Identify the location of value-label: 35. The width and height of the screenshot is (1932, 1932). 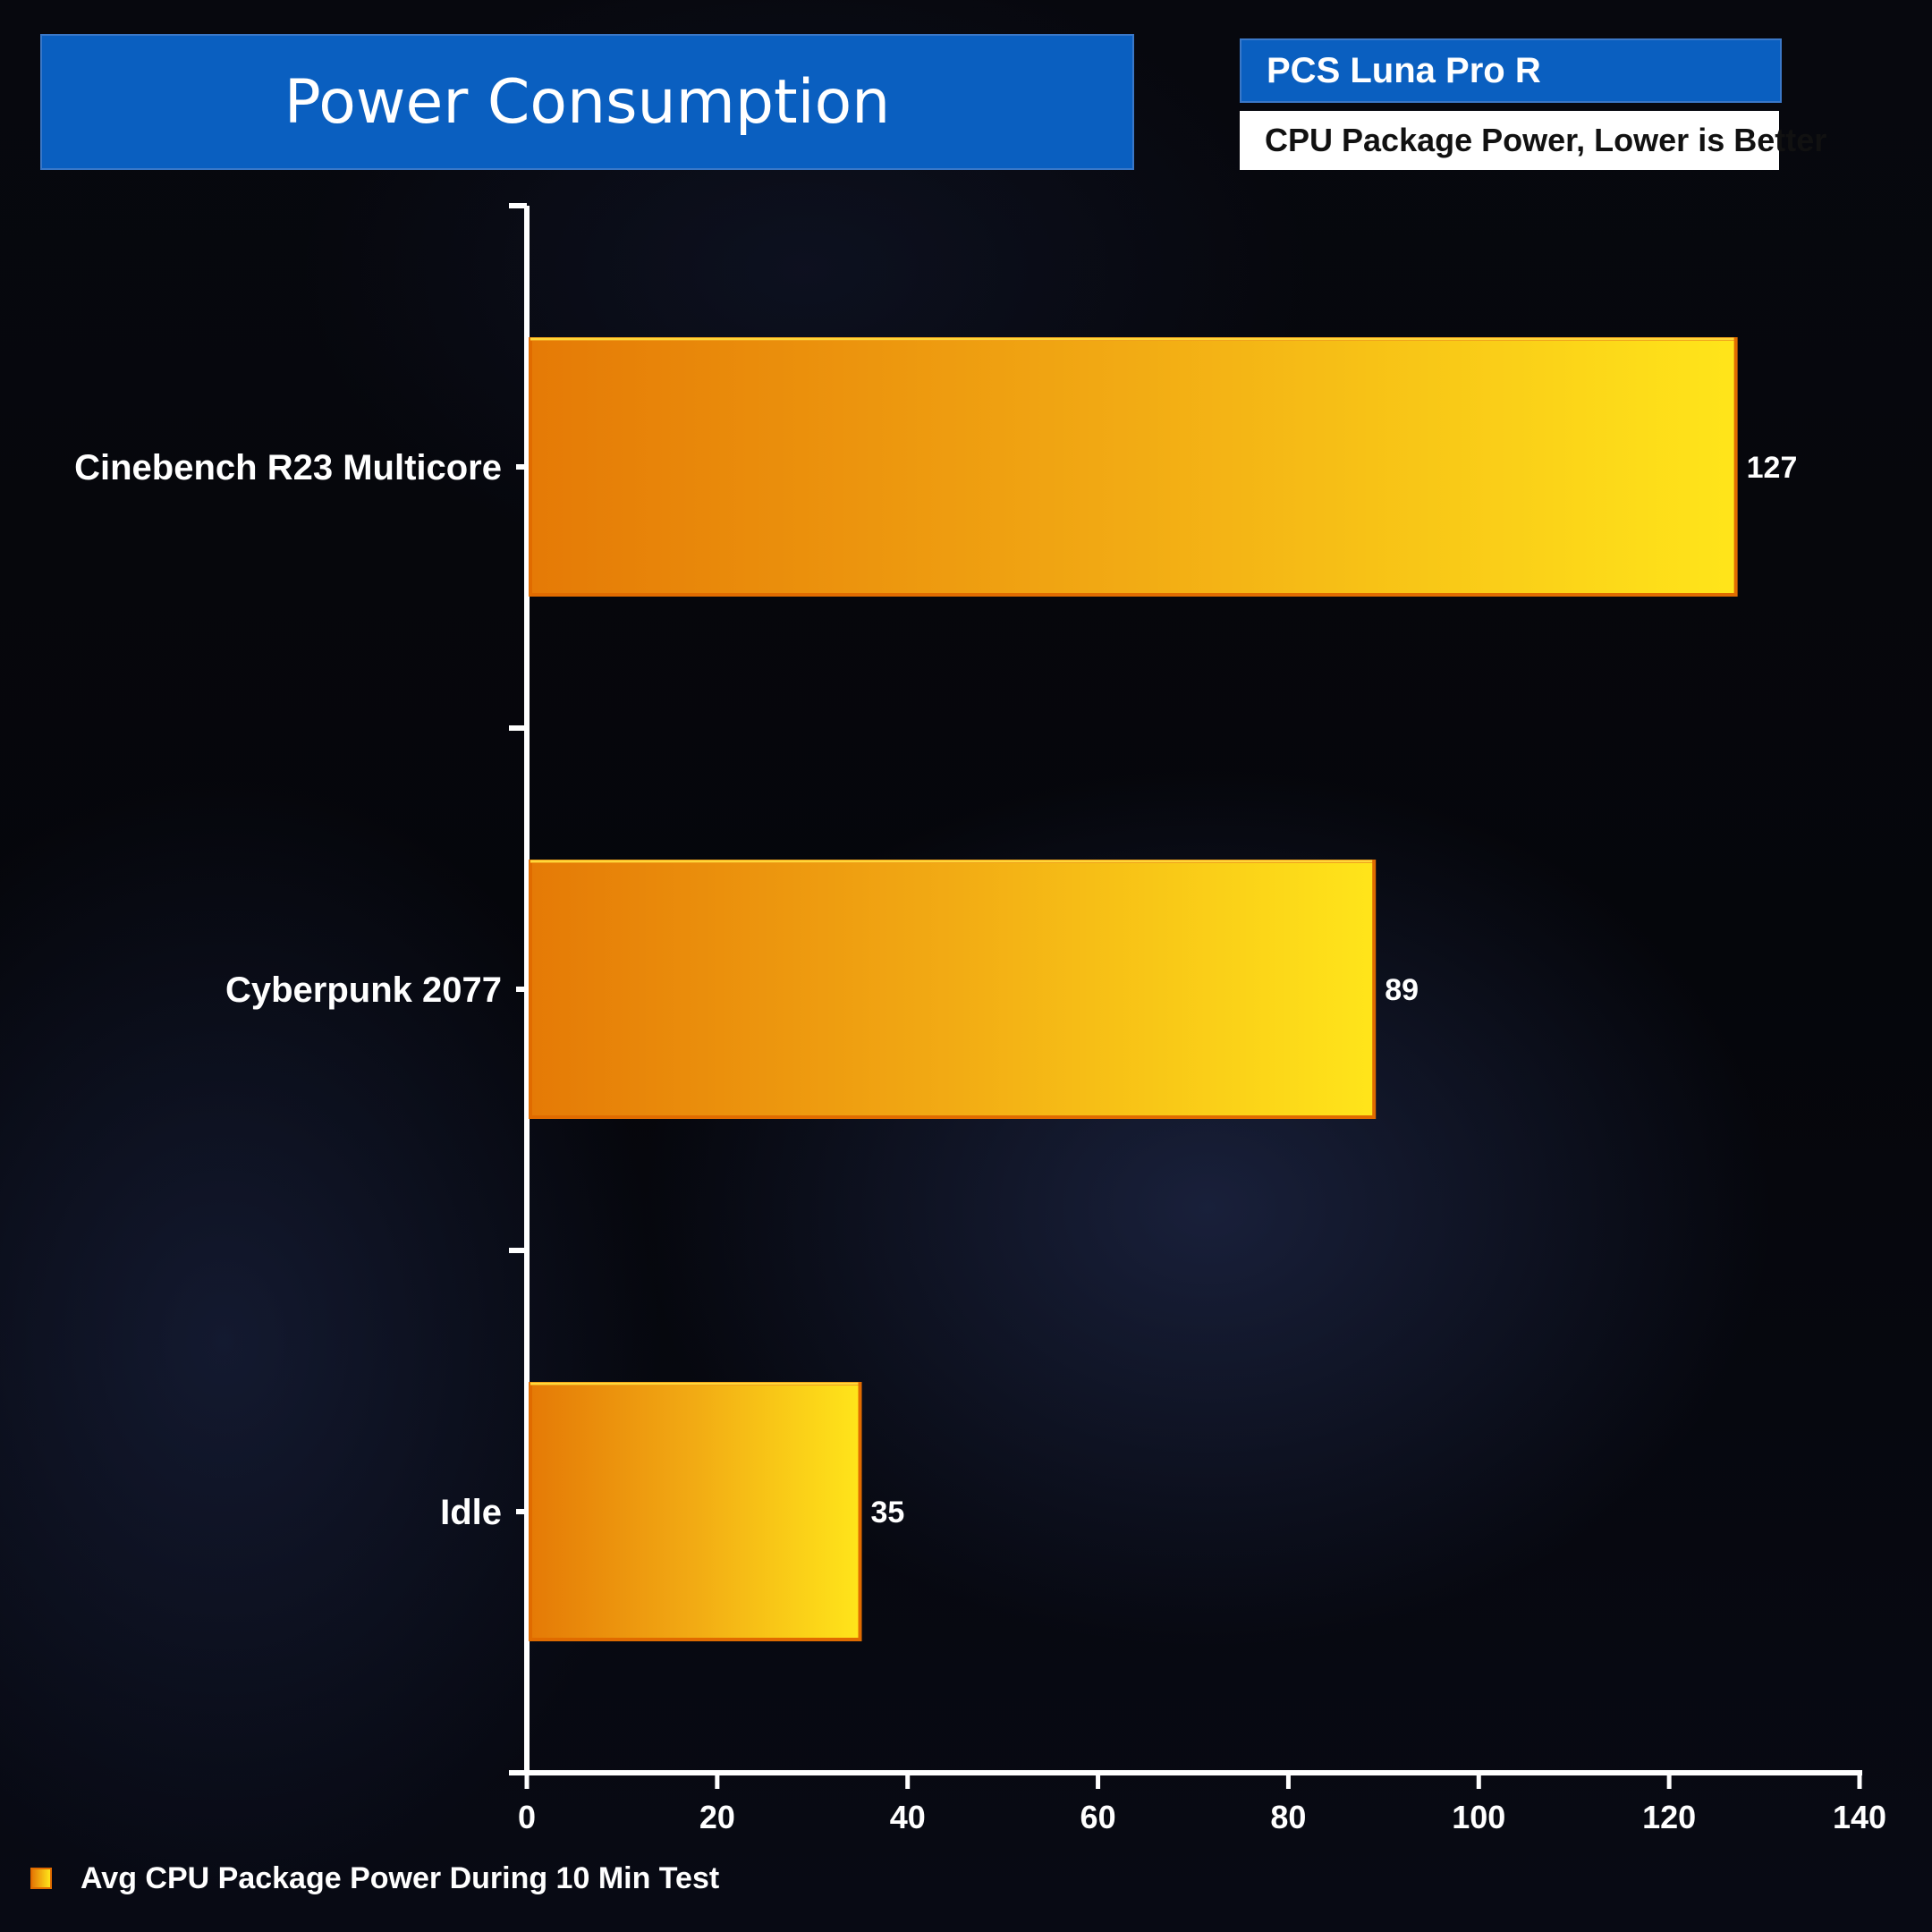
(888, 1513).